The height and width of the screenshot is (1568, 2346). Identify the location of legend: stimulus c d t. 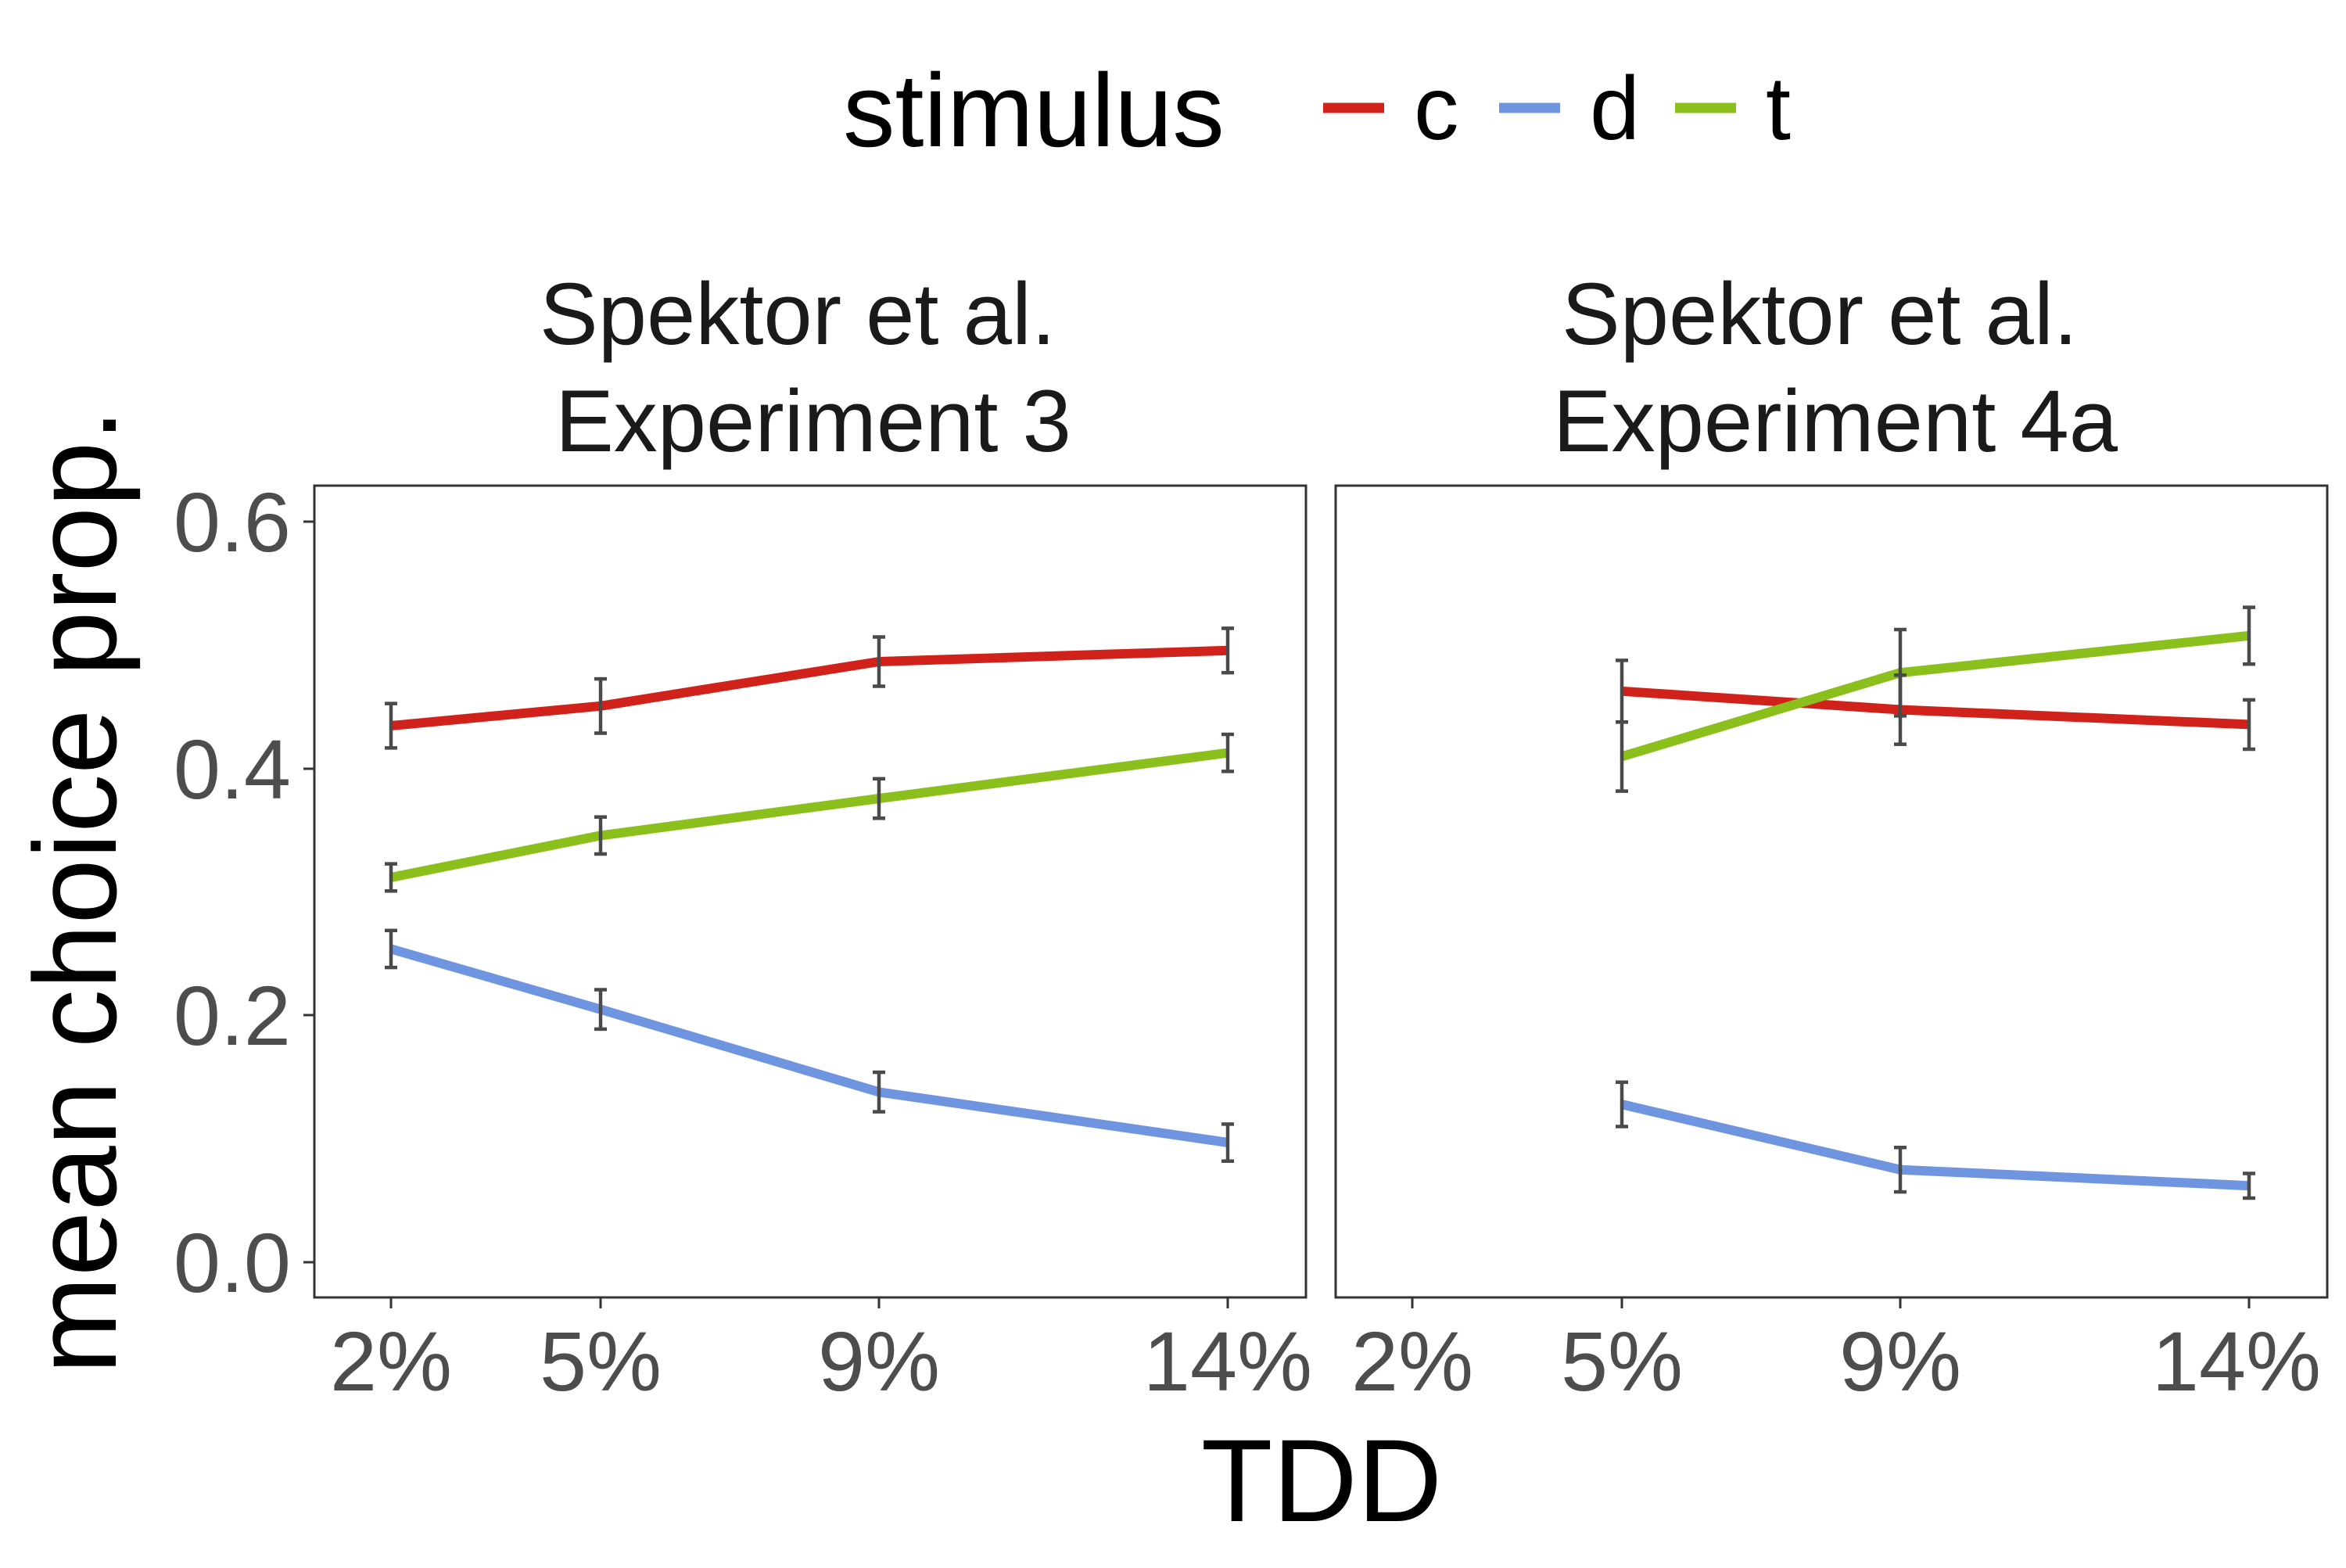
(1317, 111).